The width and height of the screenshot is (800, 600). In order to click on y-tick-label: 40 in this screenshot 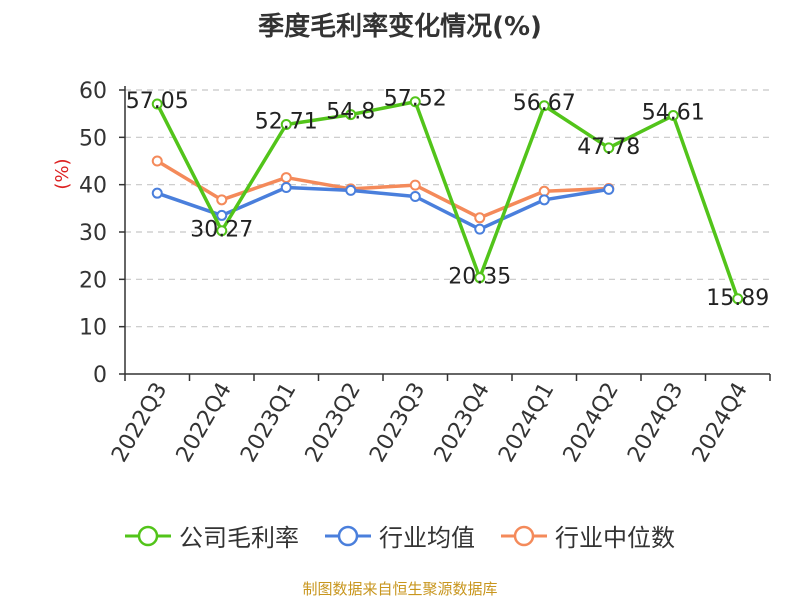, I will do `click(93, 186)`.